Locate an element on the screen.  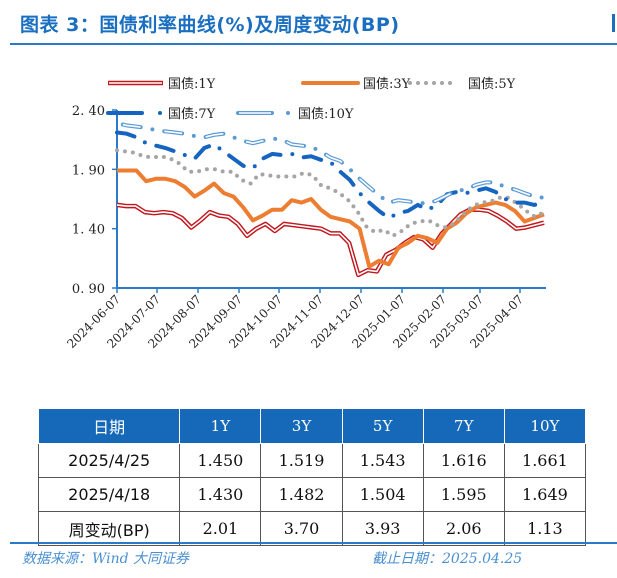
cell-date: 2025/4/25 is located at coordinates (109, 460).